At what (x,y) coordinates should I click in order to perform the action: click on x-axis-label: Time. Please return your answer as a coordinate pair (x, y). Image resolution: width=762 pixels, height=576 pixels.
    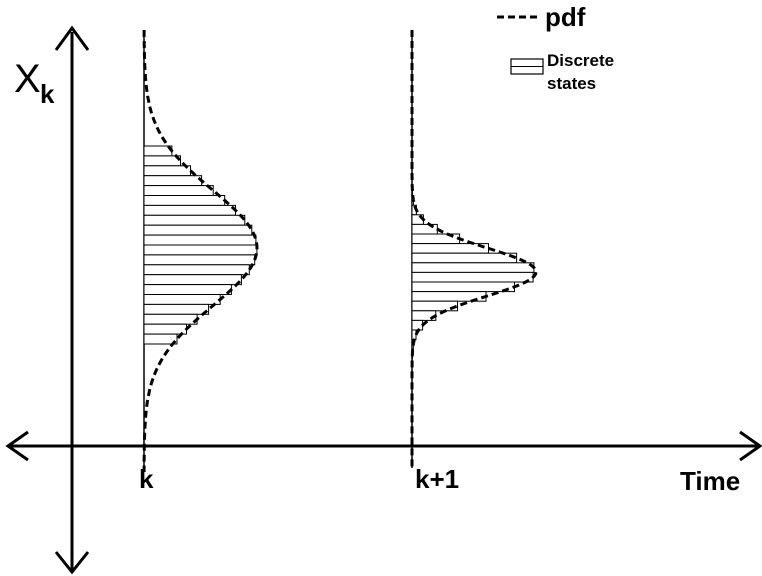
    Looking at the image, I should click on (710, 481).